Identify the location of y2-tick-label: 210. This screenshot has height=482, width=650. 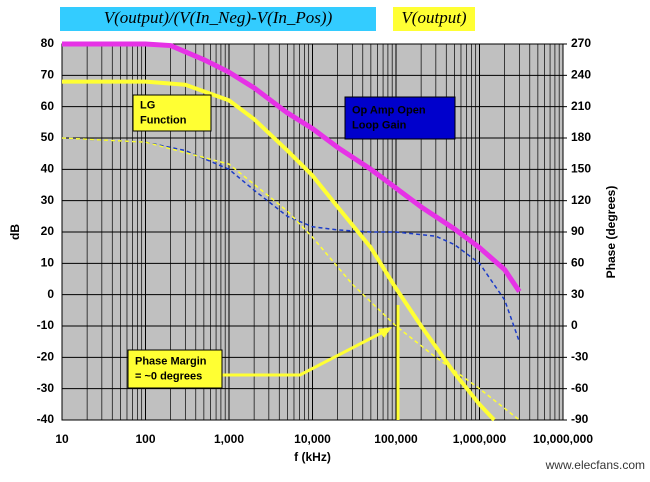
(581, 106).